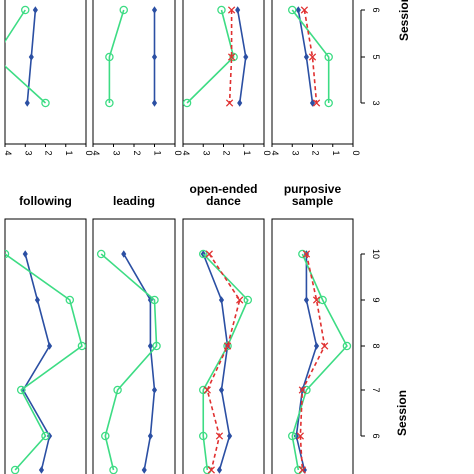 The height and width of the screenshot is (474, 474). I want to click on panel-1: 4 3 2 1 0, so click(48, 78).